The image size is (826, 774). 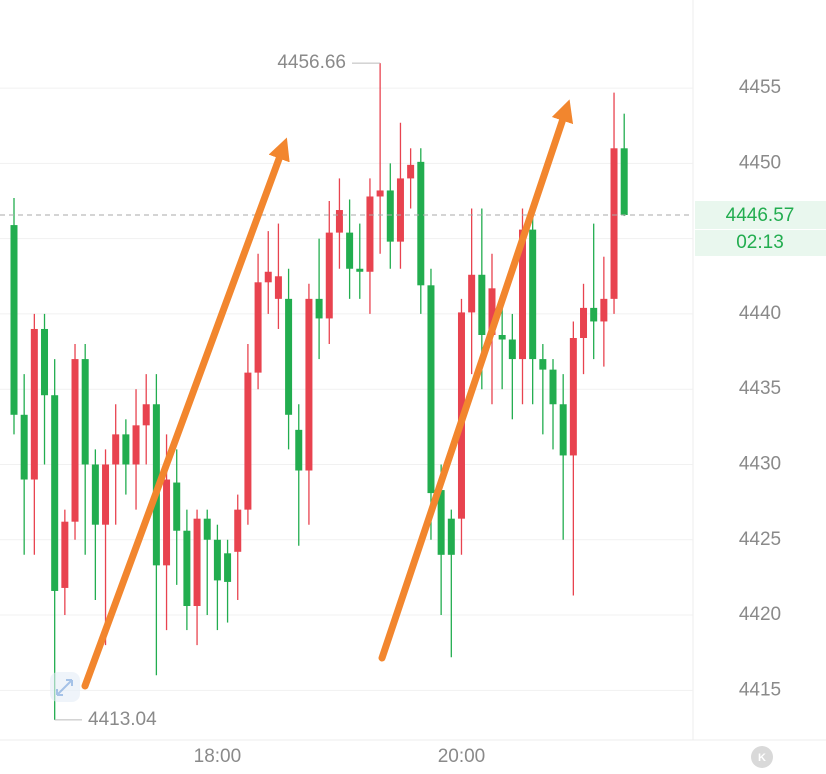 What do you see at coordinates (760, 689) in the screenshot?
I see `y-tick-label: 4415` at bounding box center [760, 689].